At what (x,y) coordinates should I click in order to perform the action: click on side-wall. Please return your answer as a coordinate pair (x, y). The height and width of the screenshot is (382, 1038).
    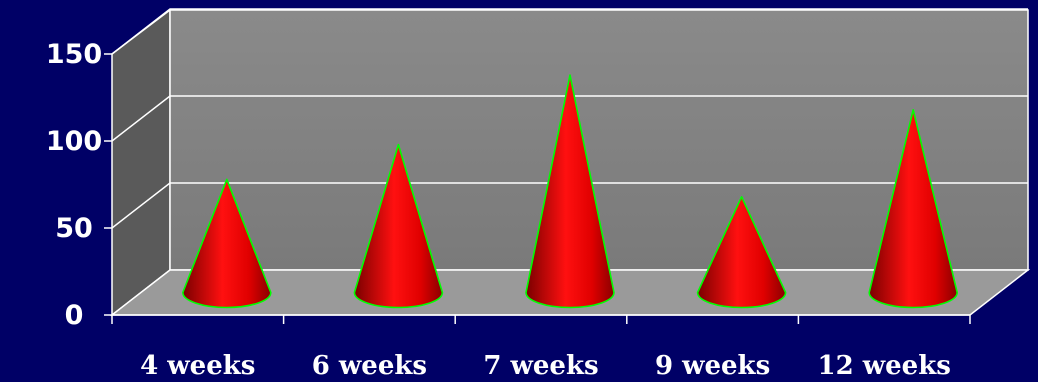
    Looking at the image, I should click on (141, 162).